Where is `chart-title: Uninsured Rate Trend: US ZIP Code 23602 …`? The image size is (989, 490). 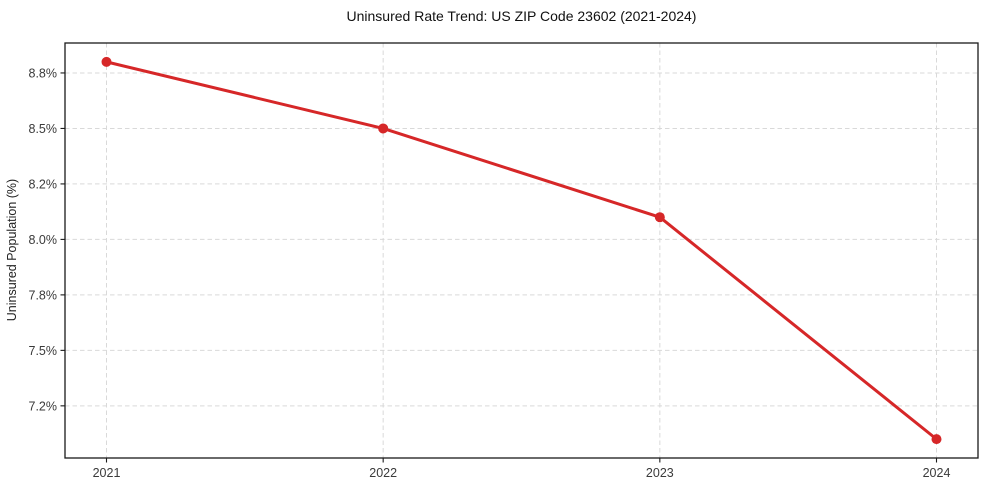 chart-title: Uninsured Rate Trend: US ZIP Code 23602 … is located at coordinates (521, 16).